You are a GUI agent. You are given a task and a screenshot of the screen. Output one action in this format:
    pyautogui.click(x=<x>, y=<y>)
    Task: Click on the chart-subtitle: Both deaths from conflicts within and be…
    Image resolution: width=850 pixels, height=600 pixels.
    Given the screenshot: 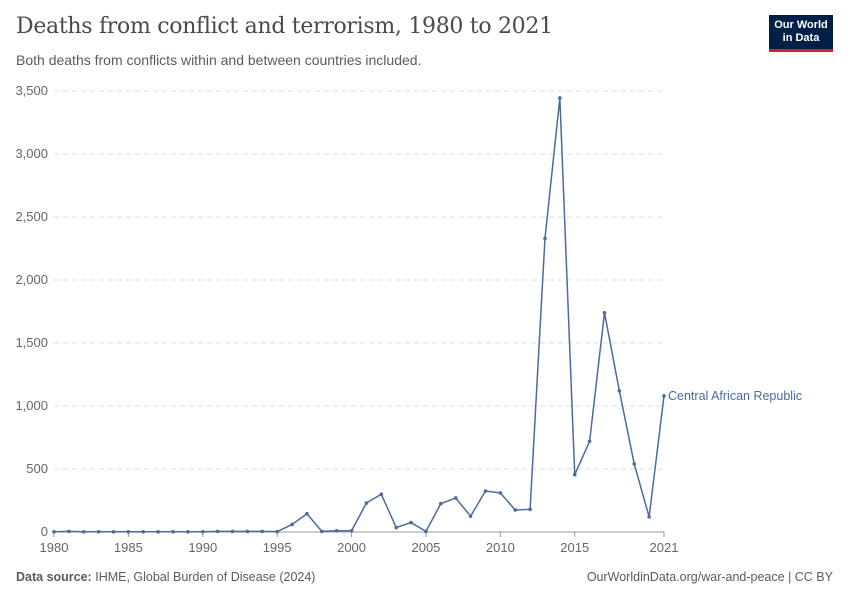 What is the action you would take?
    pyautogui.click(x=219, y=60)
    